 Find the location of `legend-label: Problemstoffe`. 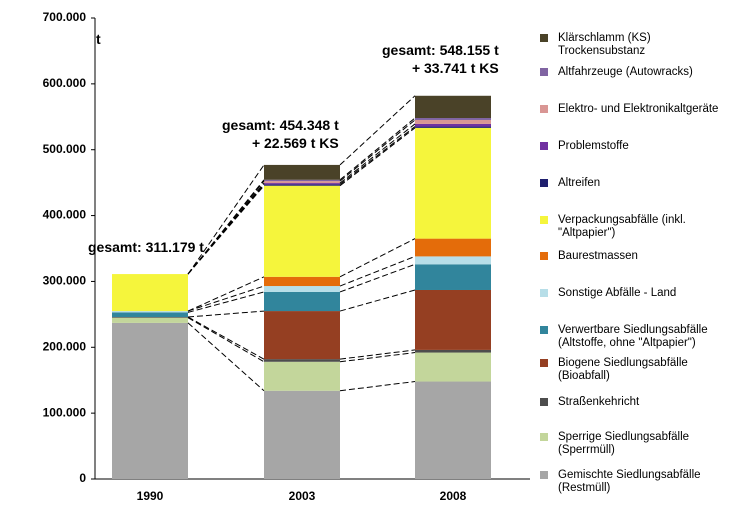

legend-label: Problemstoffe is located at coordinates (593, 146).